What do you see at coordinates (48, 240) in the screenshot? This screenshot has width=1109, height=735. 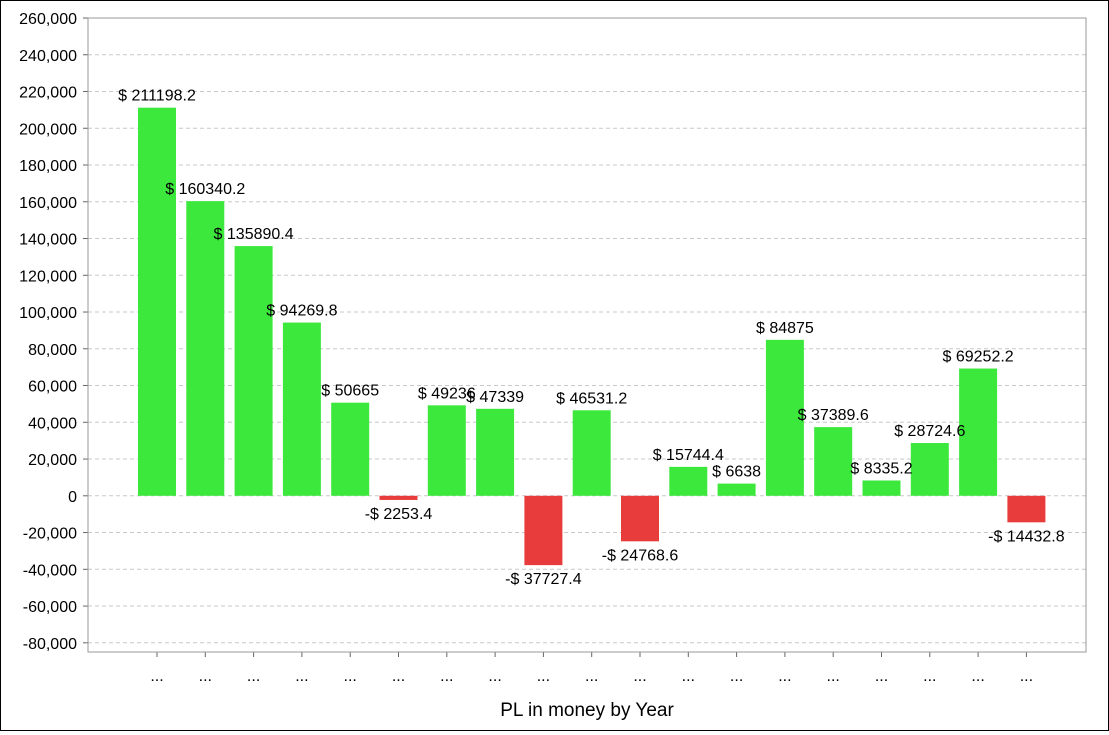 I see `y-tick-label: 140,000` at bounding box center [48, 240].